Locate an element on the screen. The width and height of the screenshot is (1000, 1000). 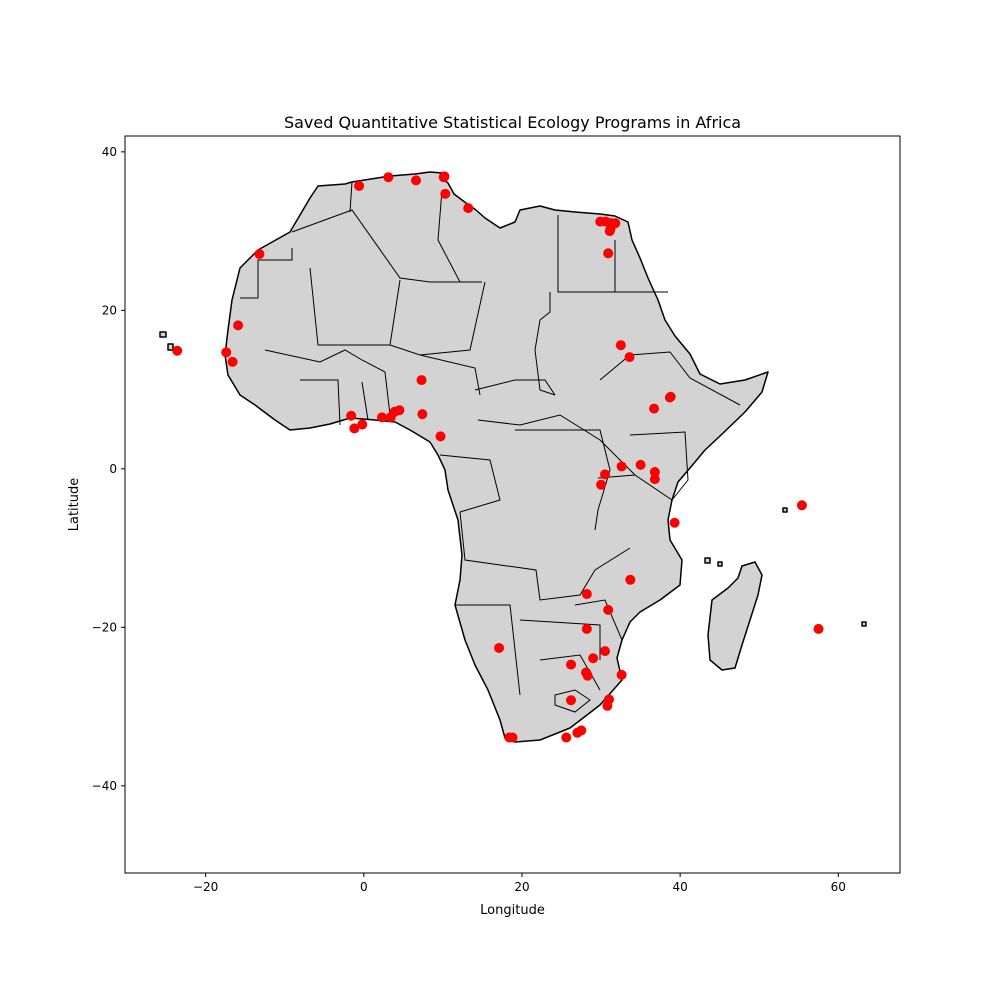
y-axis-label: Latitude is located at coordinates (74, 505).